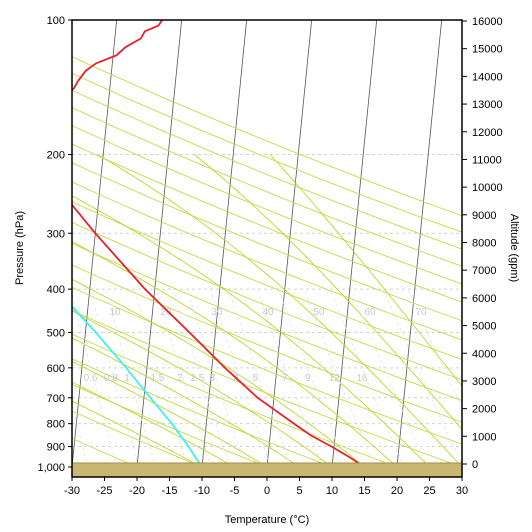 The image size is (532, 532). What do you see at coordinates (56, 399) in the screenshot?
I see `y-tick-label: 700` at bounding box center [56, 399].